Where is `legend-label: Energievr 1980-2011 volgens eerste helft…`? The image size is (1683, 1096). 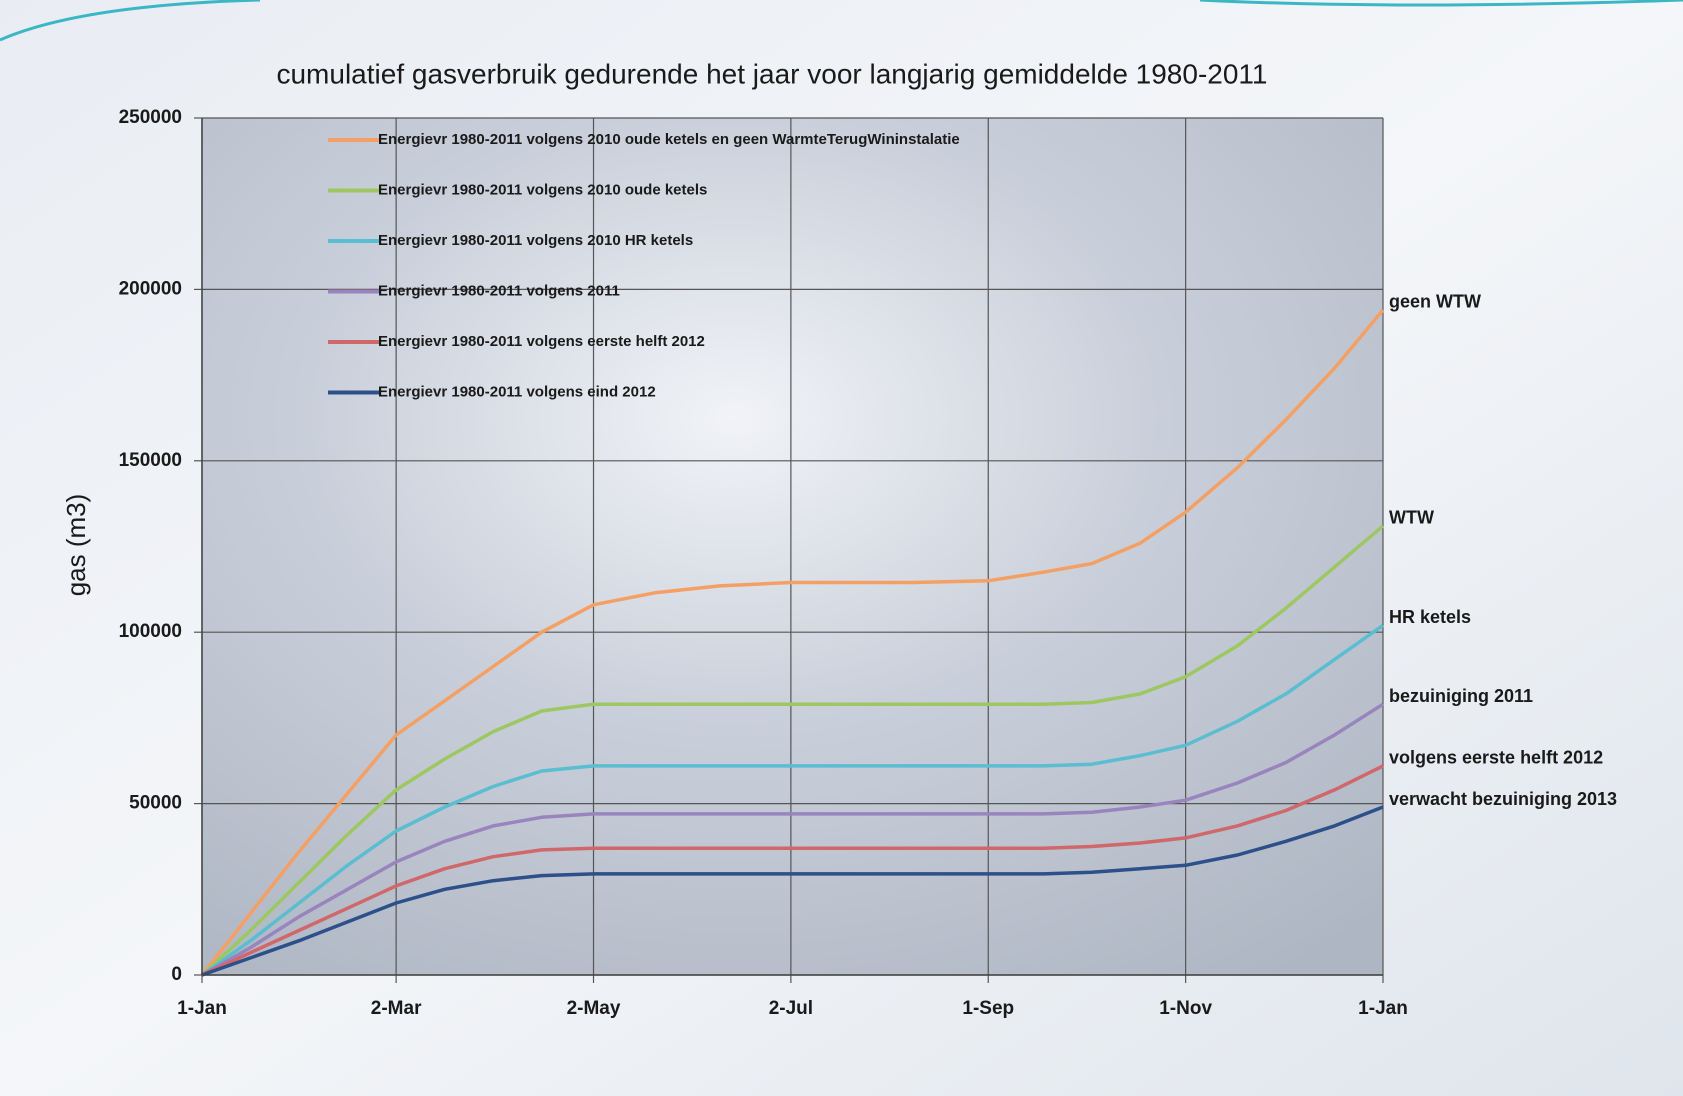 legend-label: Energievr 1980-2011 volgens eerste helft… is located at coordinates (541, 341).